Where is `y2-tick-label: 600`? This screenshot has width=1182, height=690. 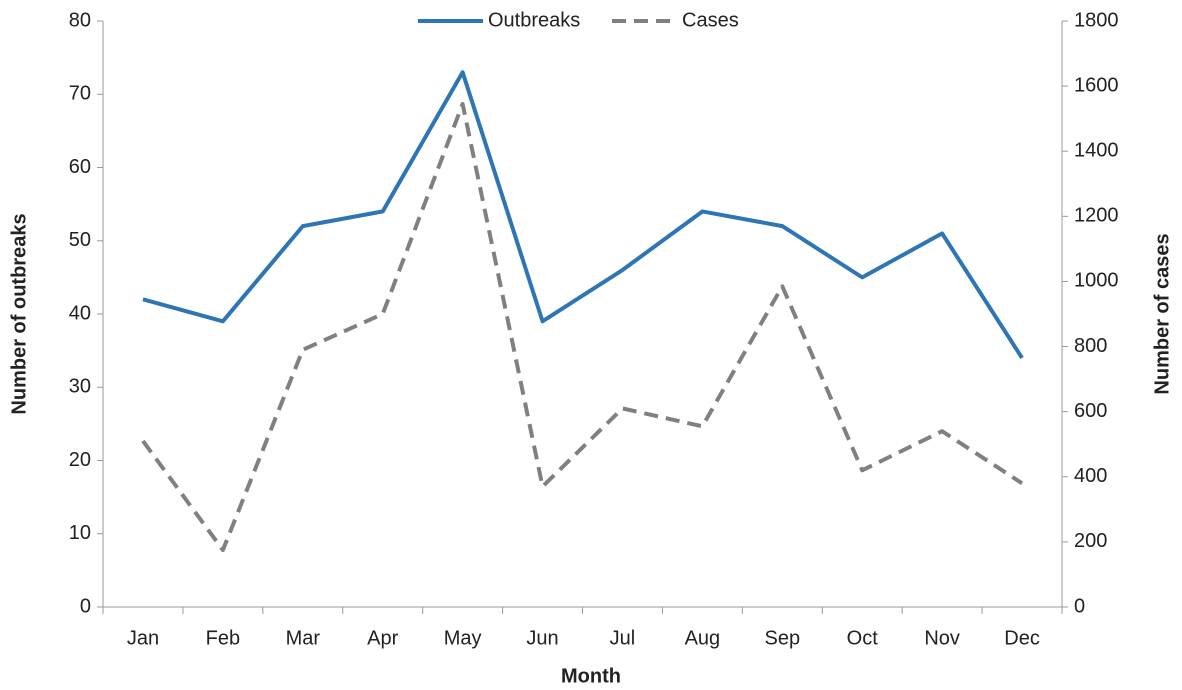 y2-tick-label: 600 is located at coordinates (1090, 411).